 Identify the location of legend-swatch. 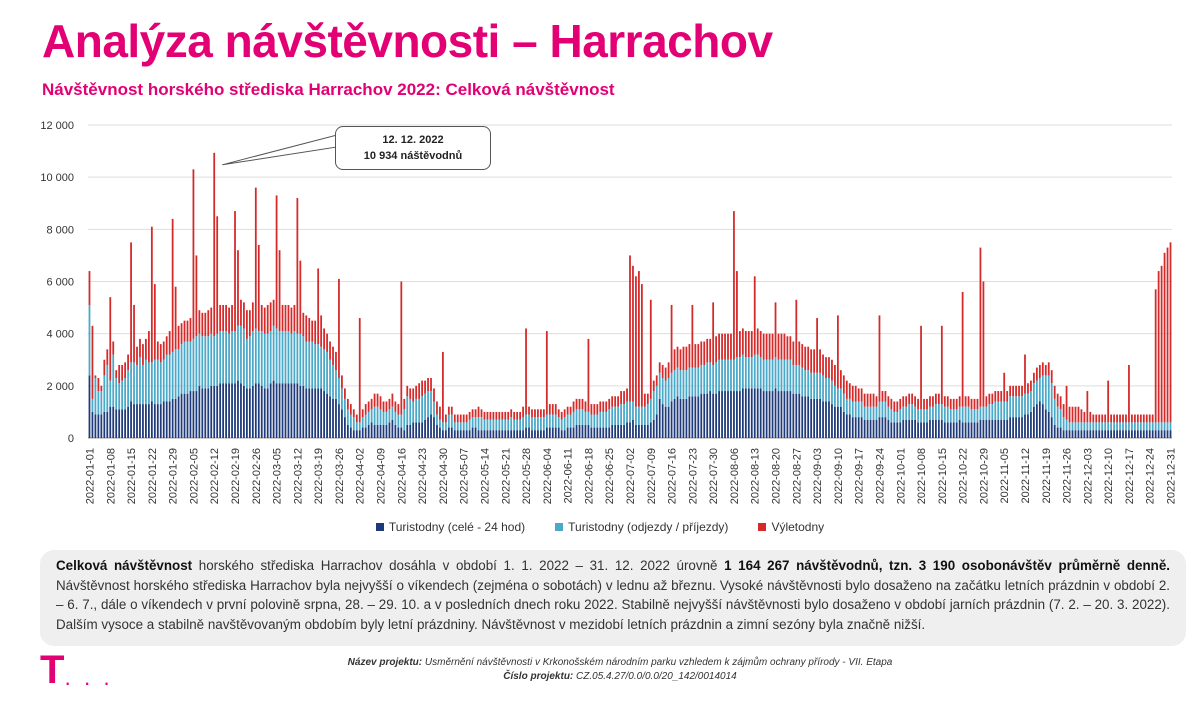
(559, 527).